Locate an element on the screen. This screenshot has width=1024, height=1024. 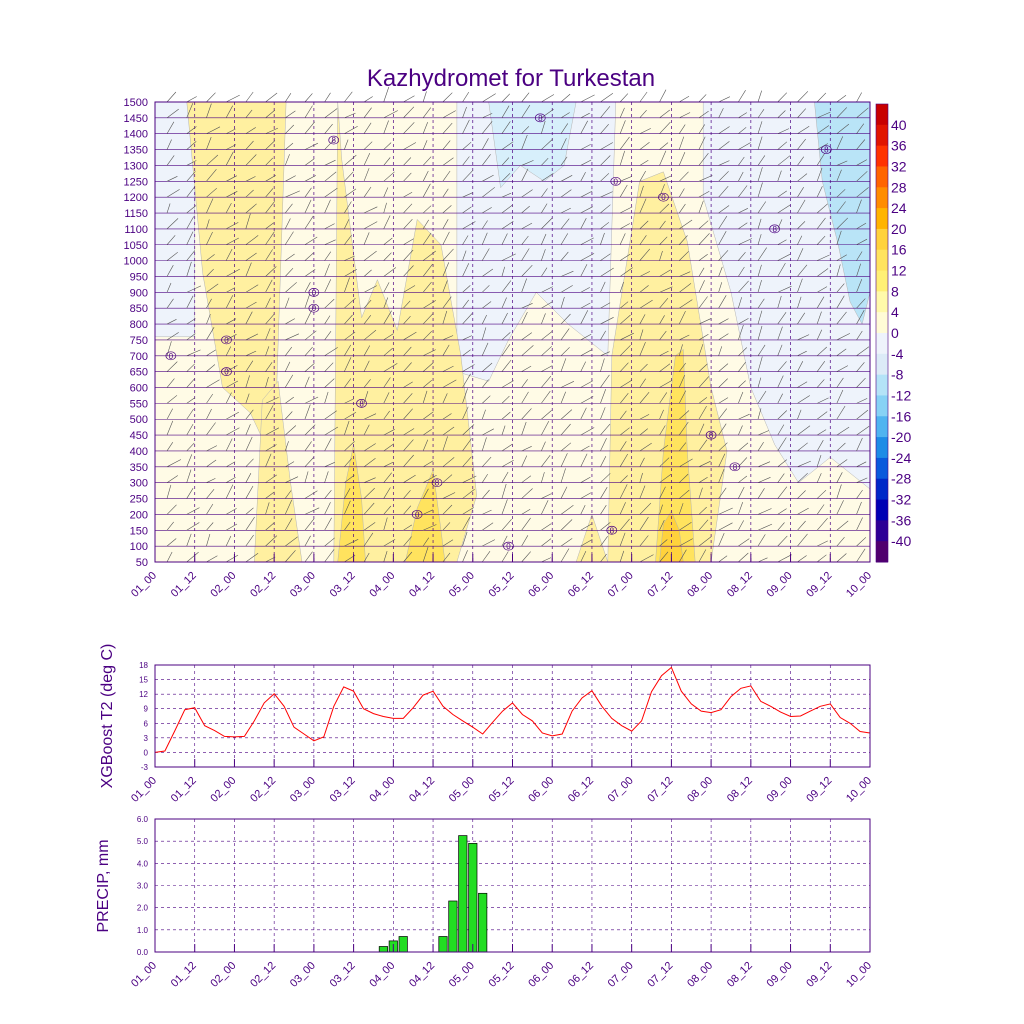
t2-xtick-label: 02_00 is located at coordinates (223, 790).